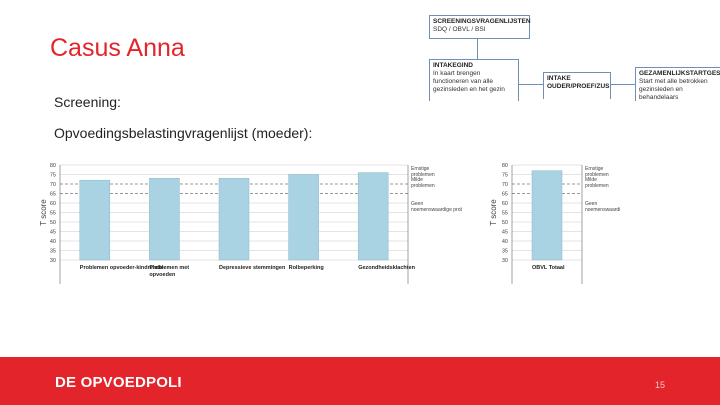  Describe the element at coordinates (463, 81) in the screenshot. I see `flow-box-text: functioneren van alle` at that location.